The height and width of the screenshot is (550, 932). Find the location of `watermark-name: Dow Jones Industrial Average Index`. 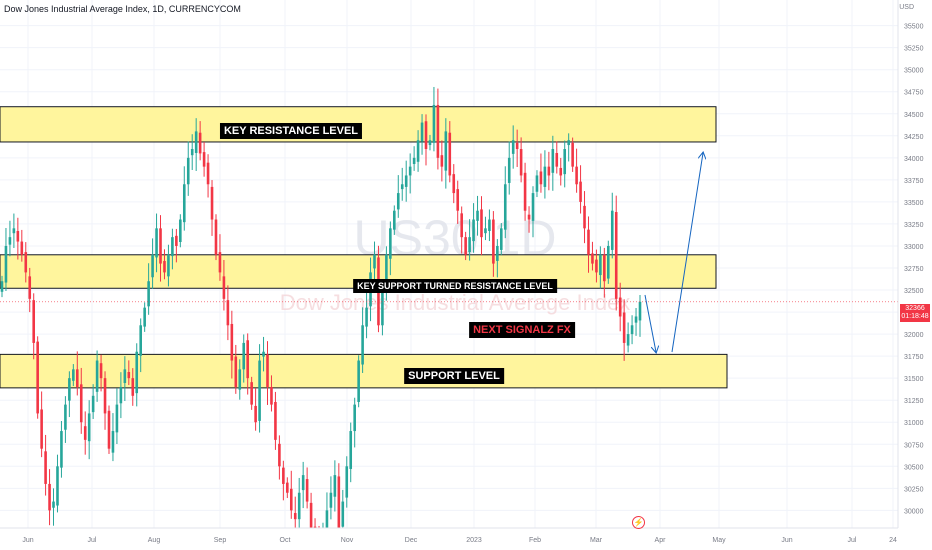

watermark-name: Dow Jones Industrial Average Index is located at coordinates (455, 302).